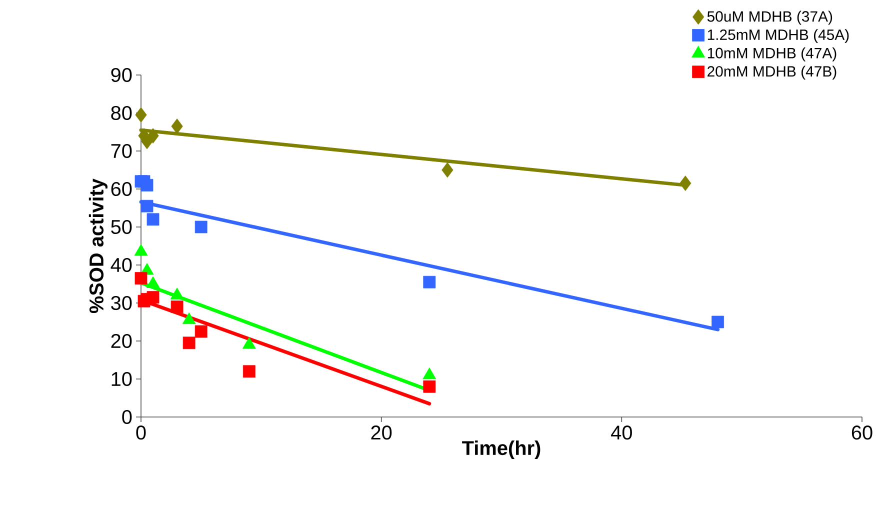 This screenshot has height=517, width=882. What do you see at coordinates (121, 227) in the screenshot?
I see `y-tick-label: 50` at bounding box center [121, 227].